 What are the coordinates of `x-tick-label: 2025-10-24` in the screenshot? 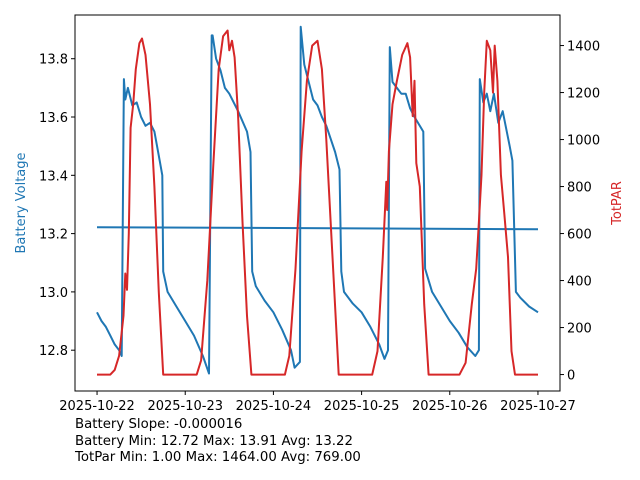 It's located at (274, 406).